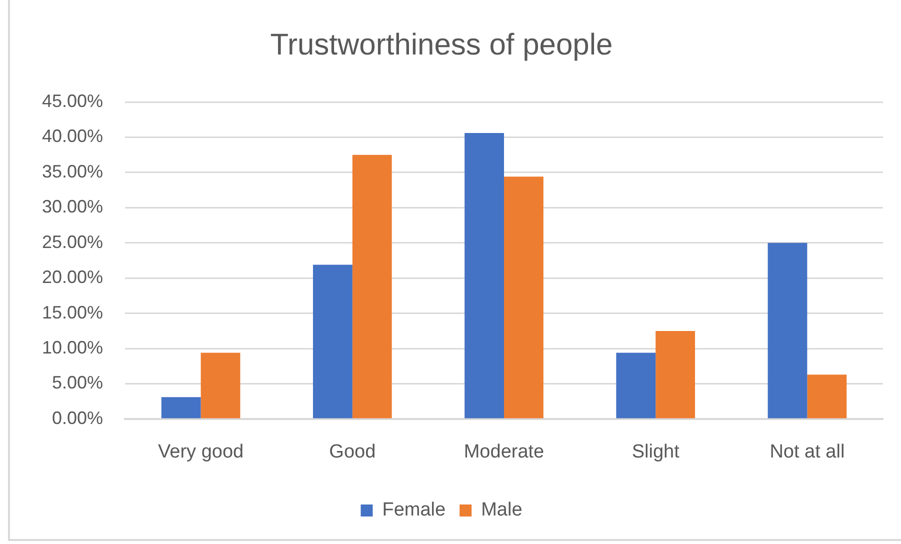 The image size is (901, 544). I want to click on y-tick-label: 5.00%, so click(77, 382).